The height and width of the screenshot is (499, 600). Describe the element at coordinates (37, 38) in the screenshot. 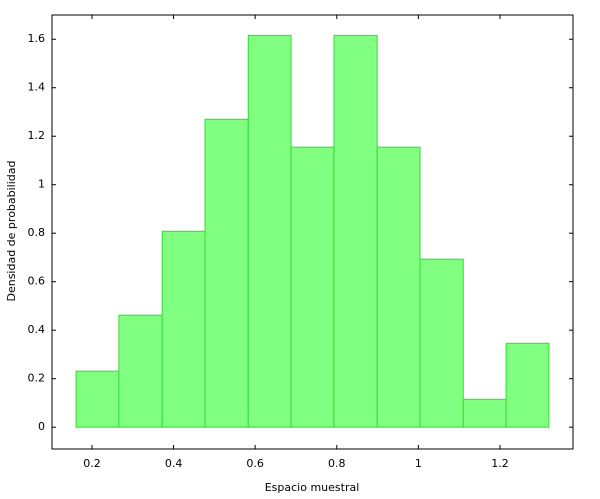

I see `y-tick-label: 1.6` at that location.